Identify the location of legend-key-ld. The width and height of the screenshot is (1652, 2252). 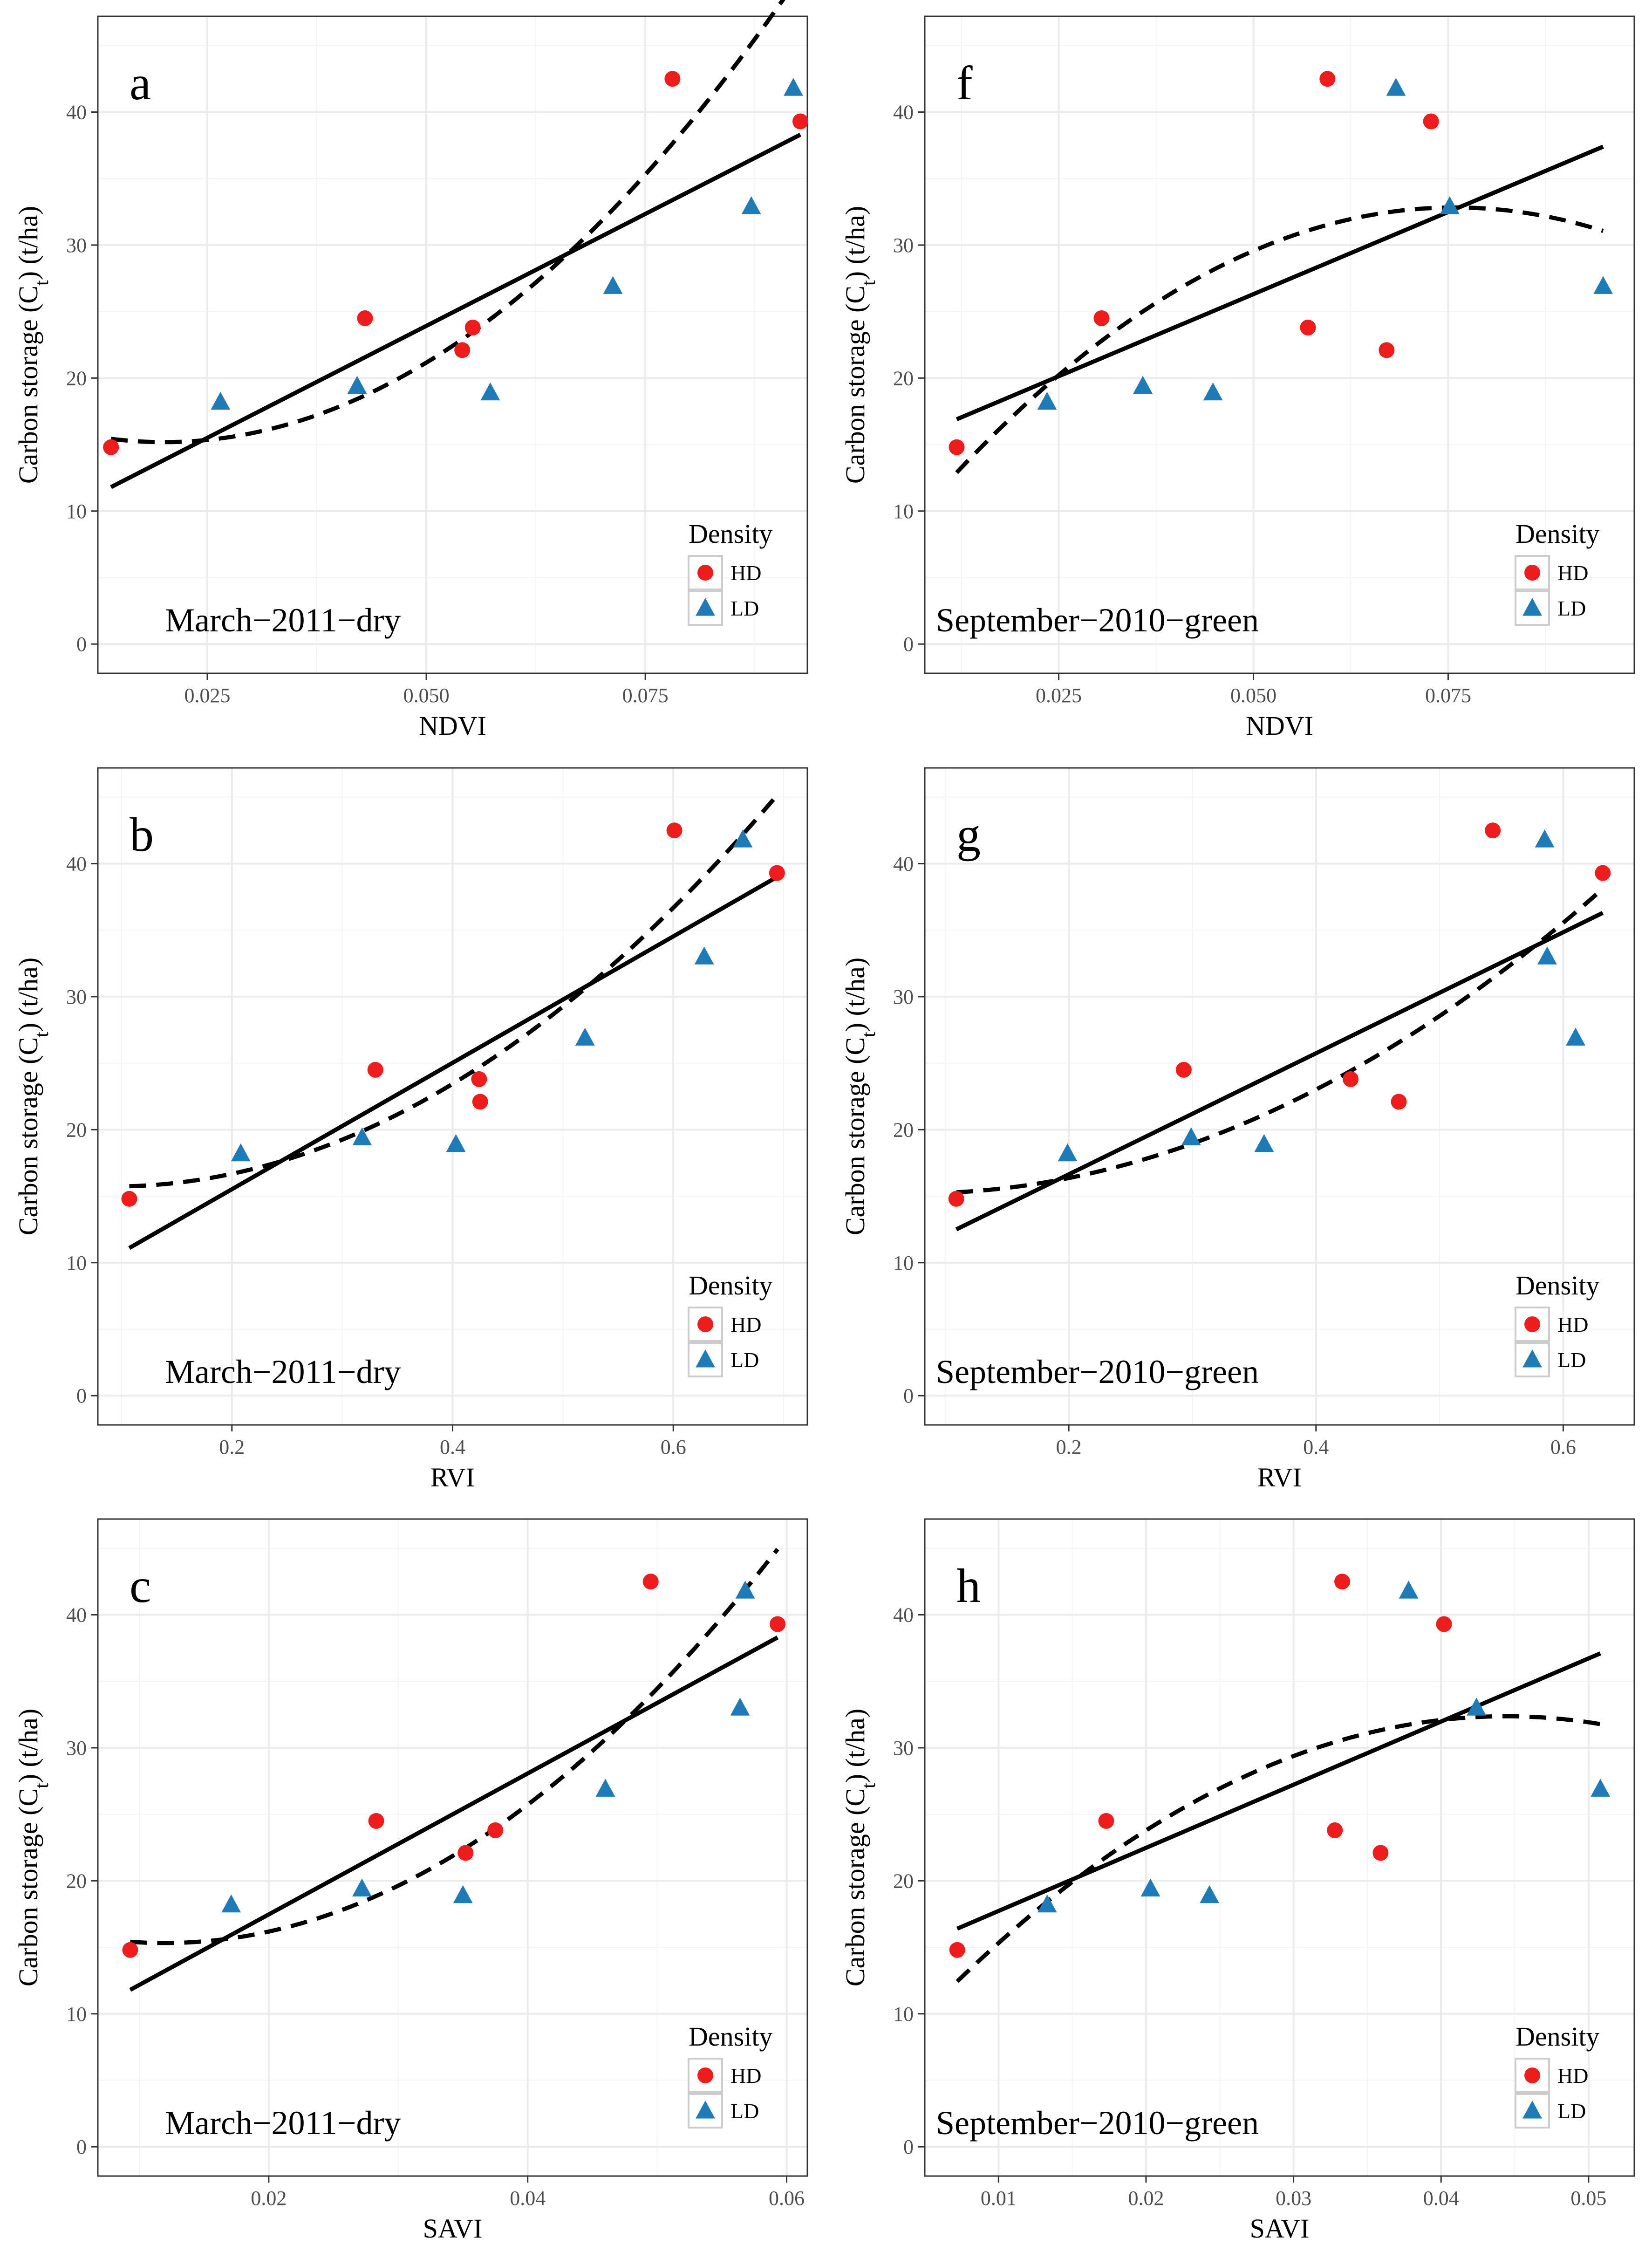
(705, 2111).